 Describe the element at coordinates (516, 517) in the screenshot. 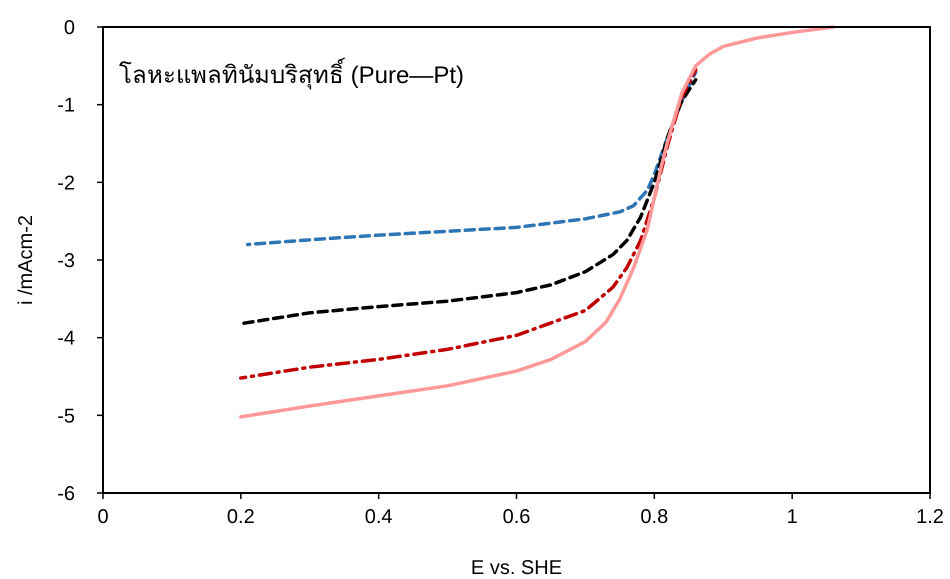

I see `x-tick-label: 0.6` at that location.